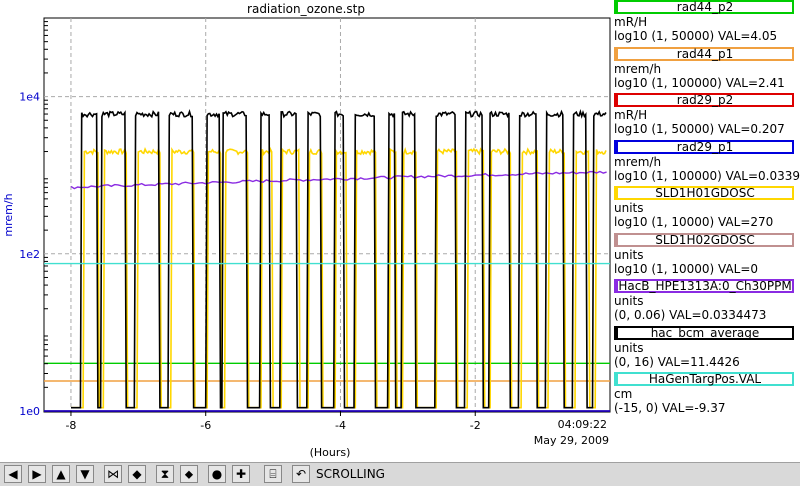  I want to click on y-axis-label: mrem/h, so click(8, 214).